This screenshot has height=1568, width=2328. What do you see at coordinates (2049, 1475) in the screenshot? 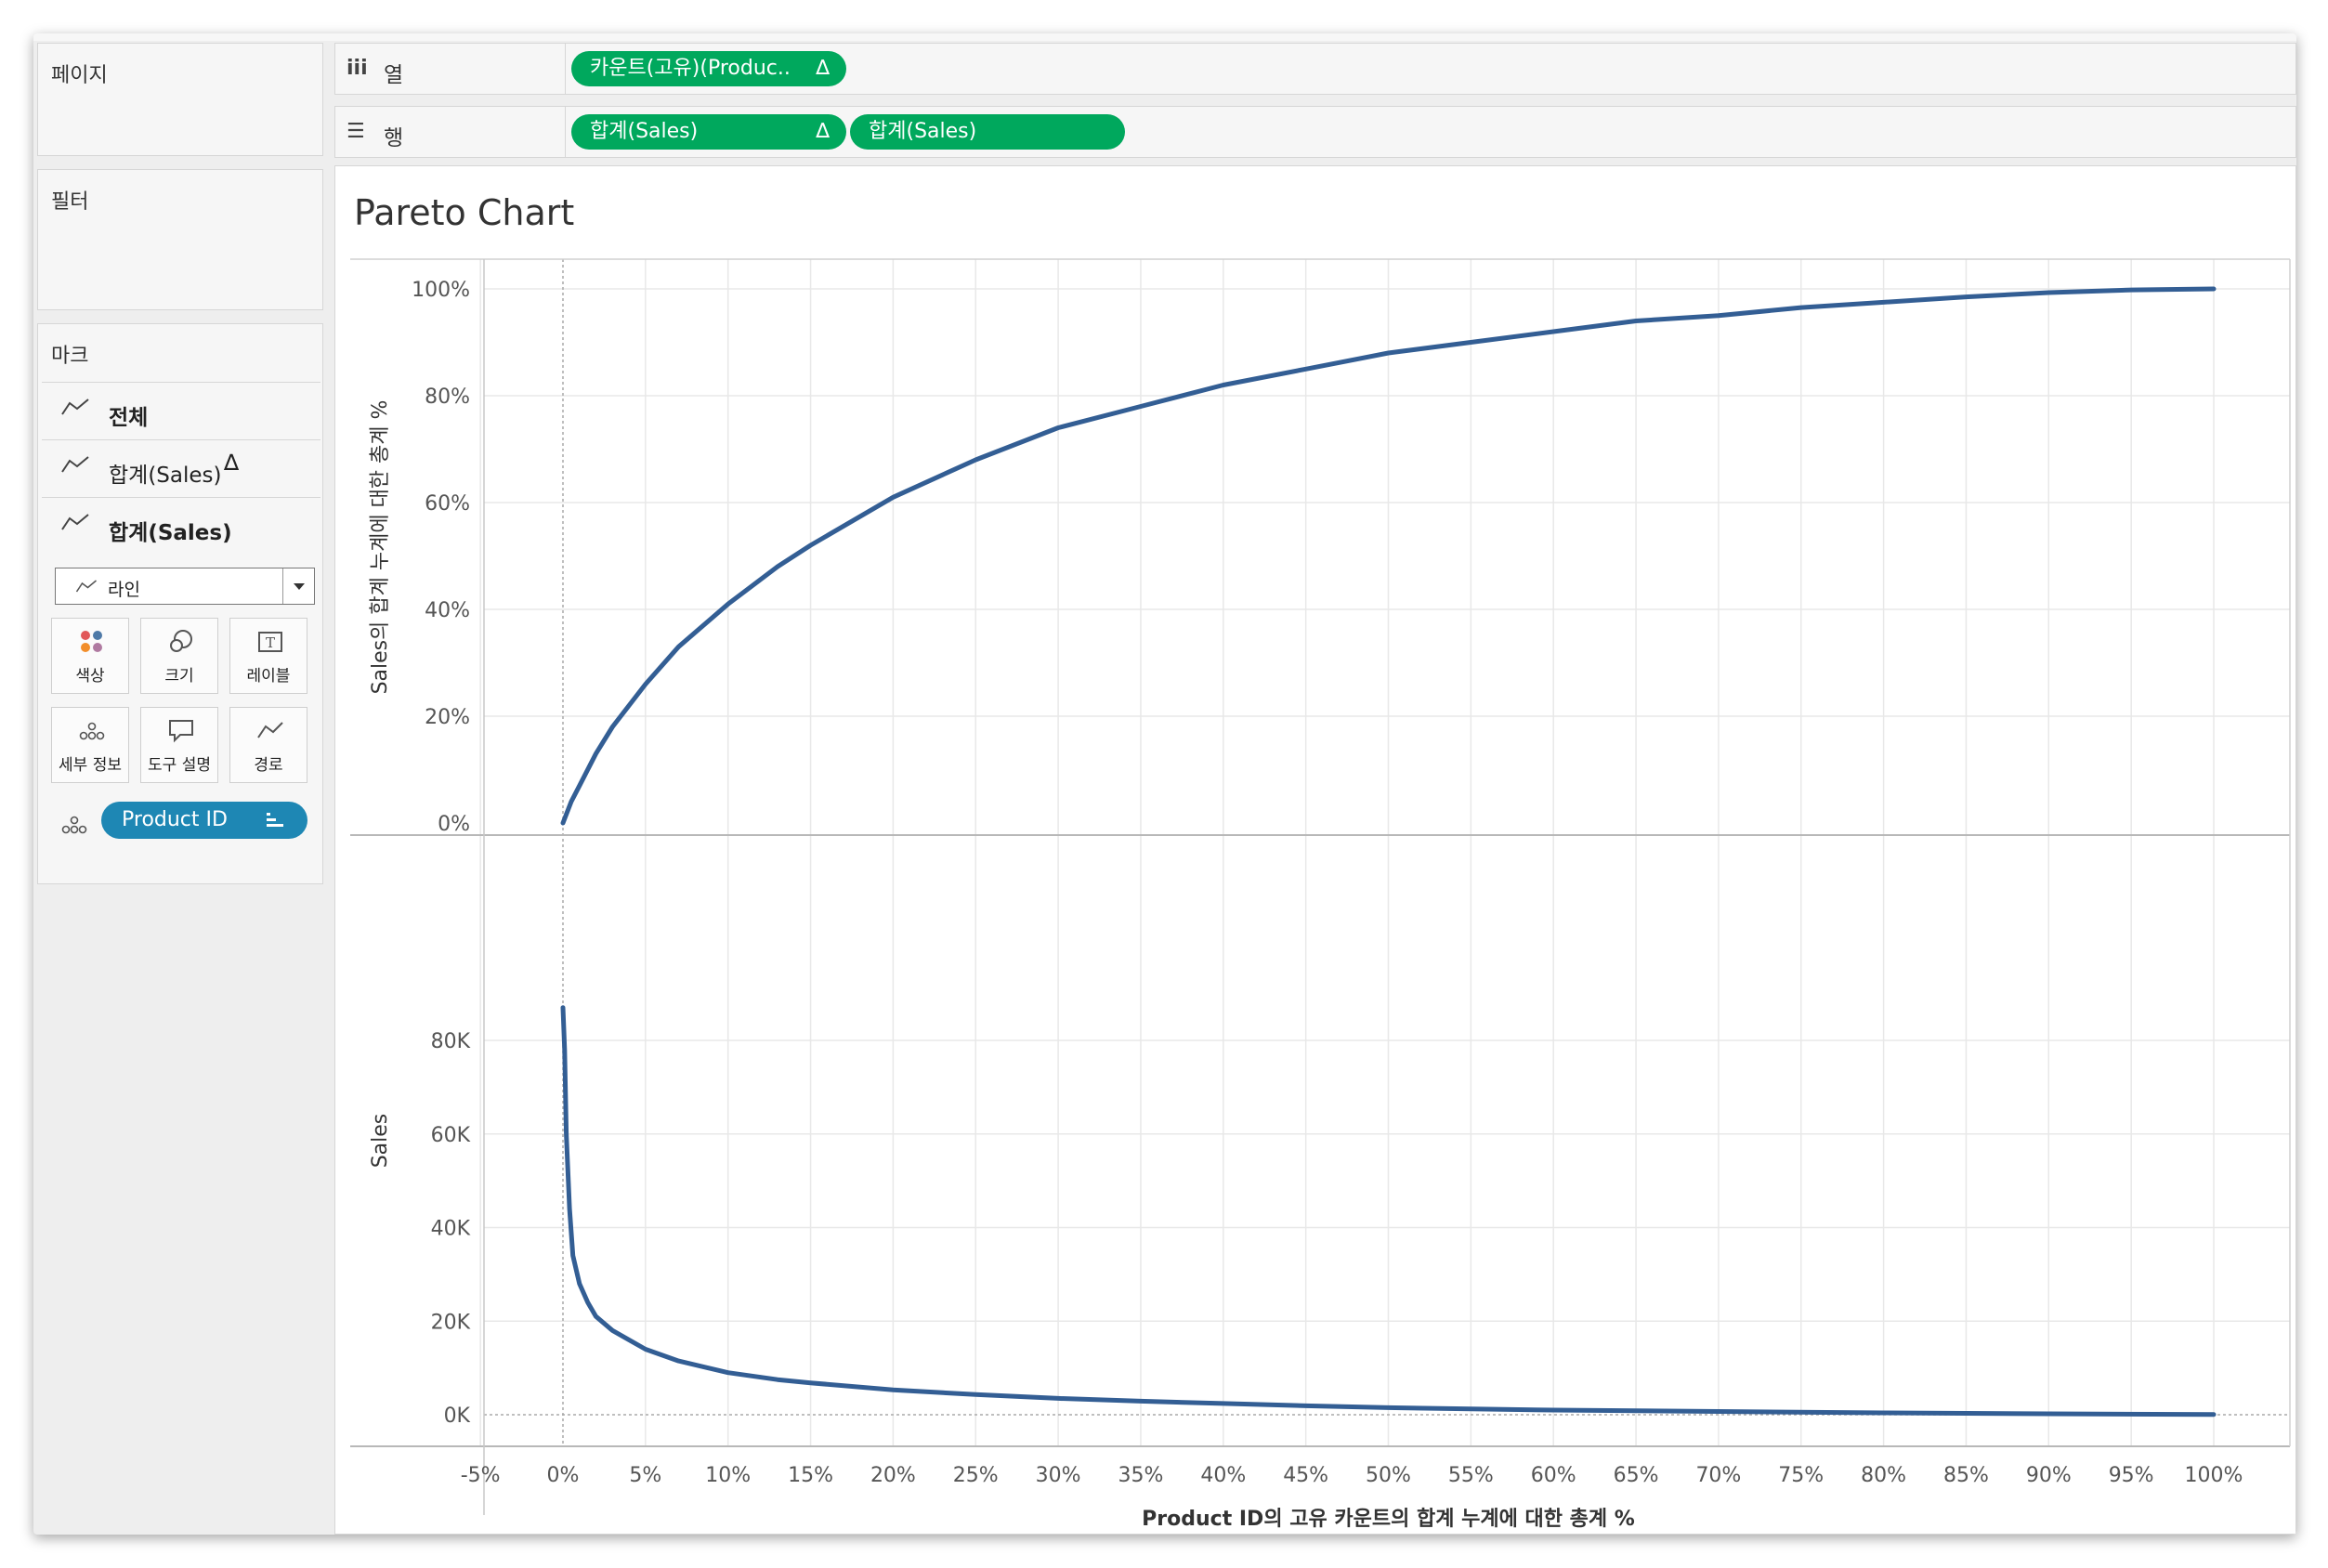
I see `x-tick-label: 90%` at bounding box center [2049, 1475].